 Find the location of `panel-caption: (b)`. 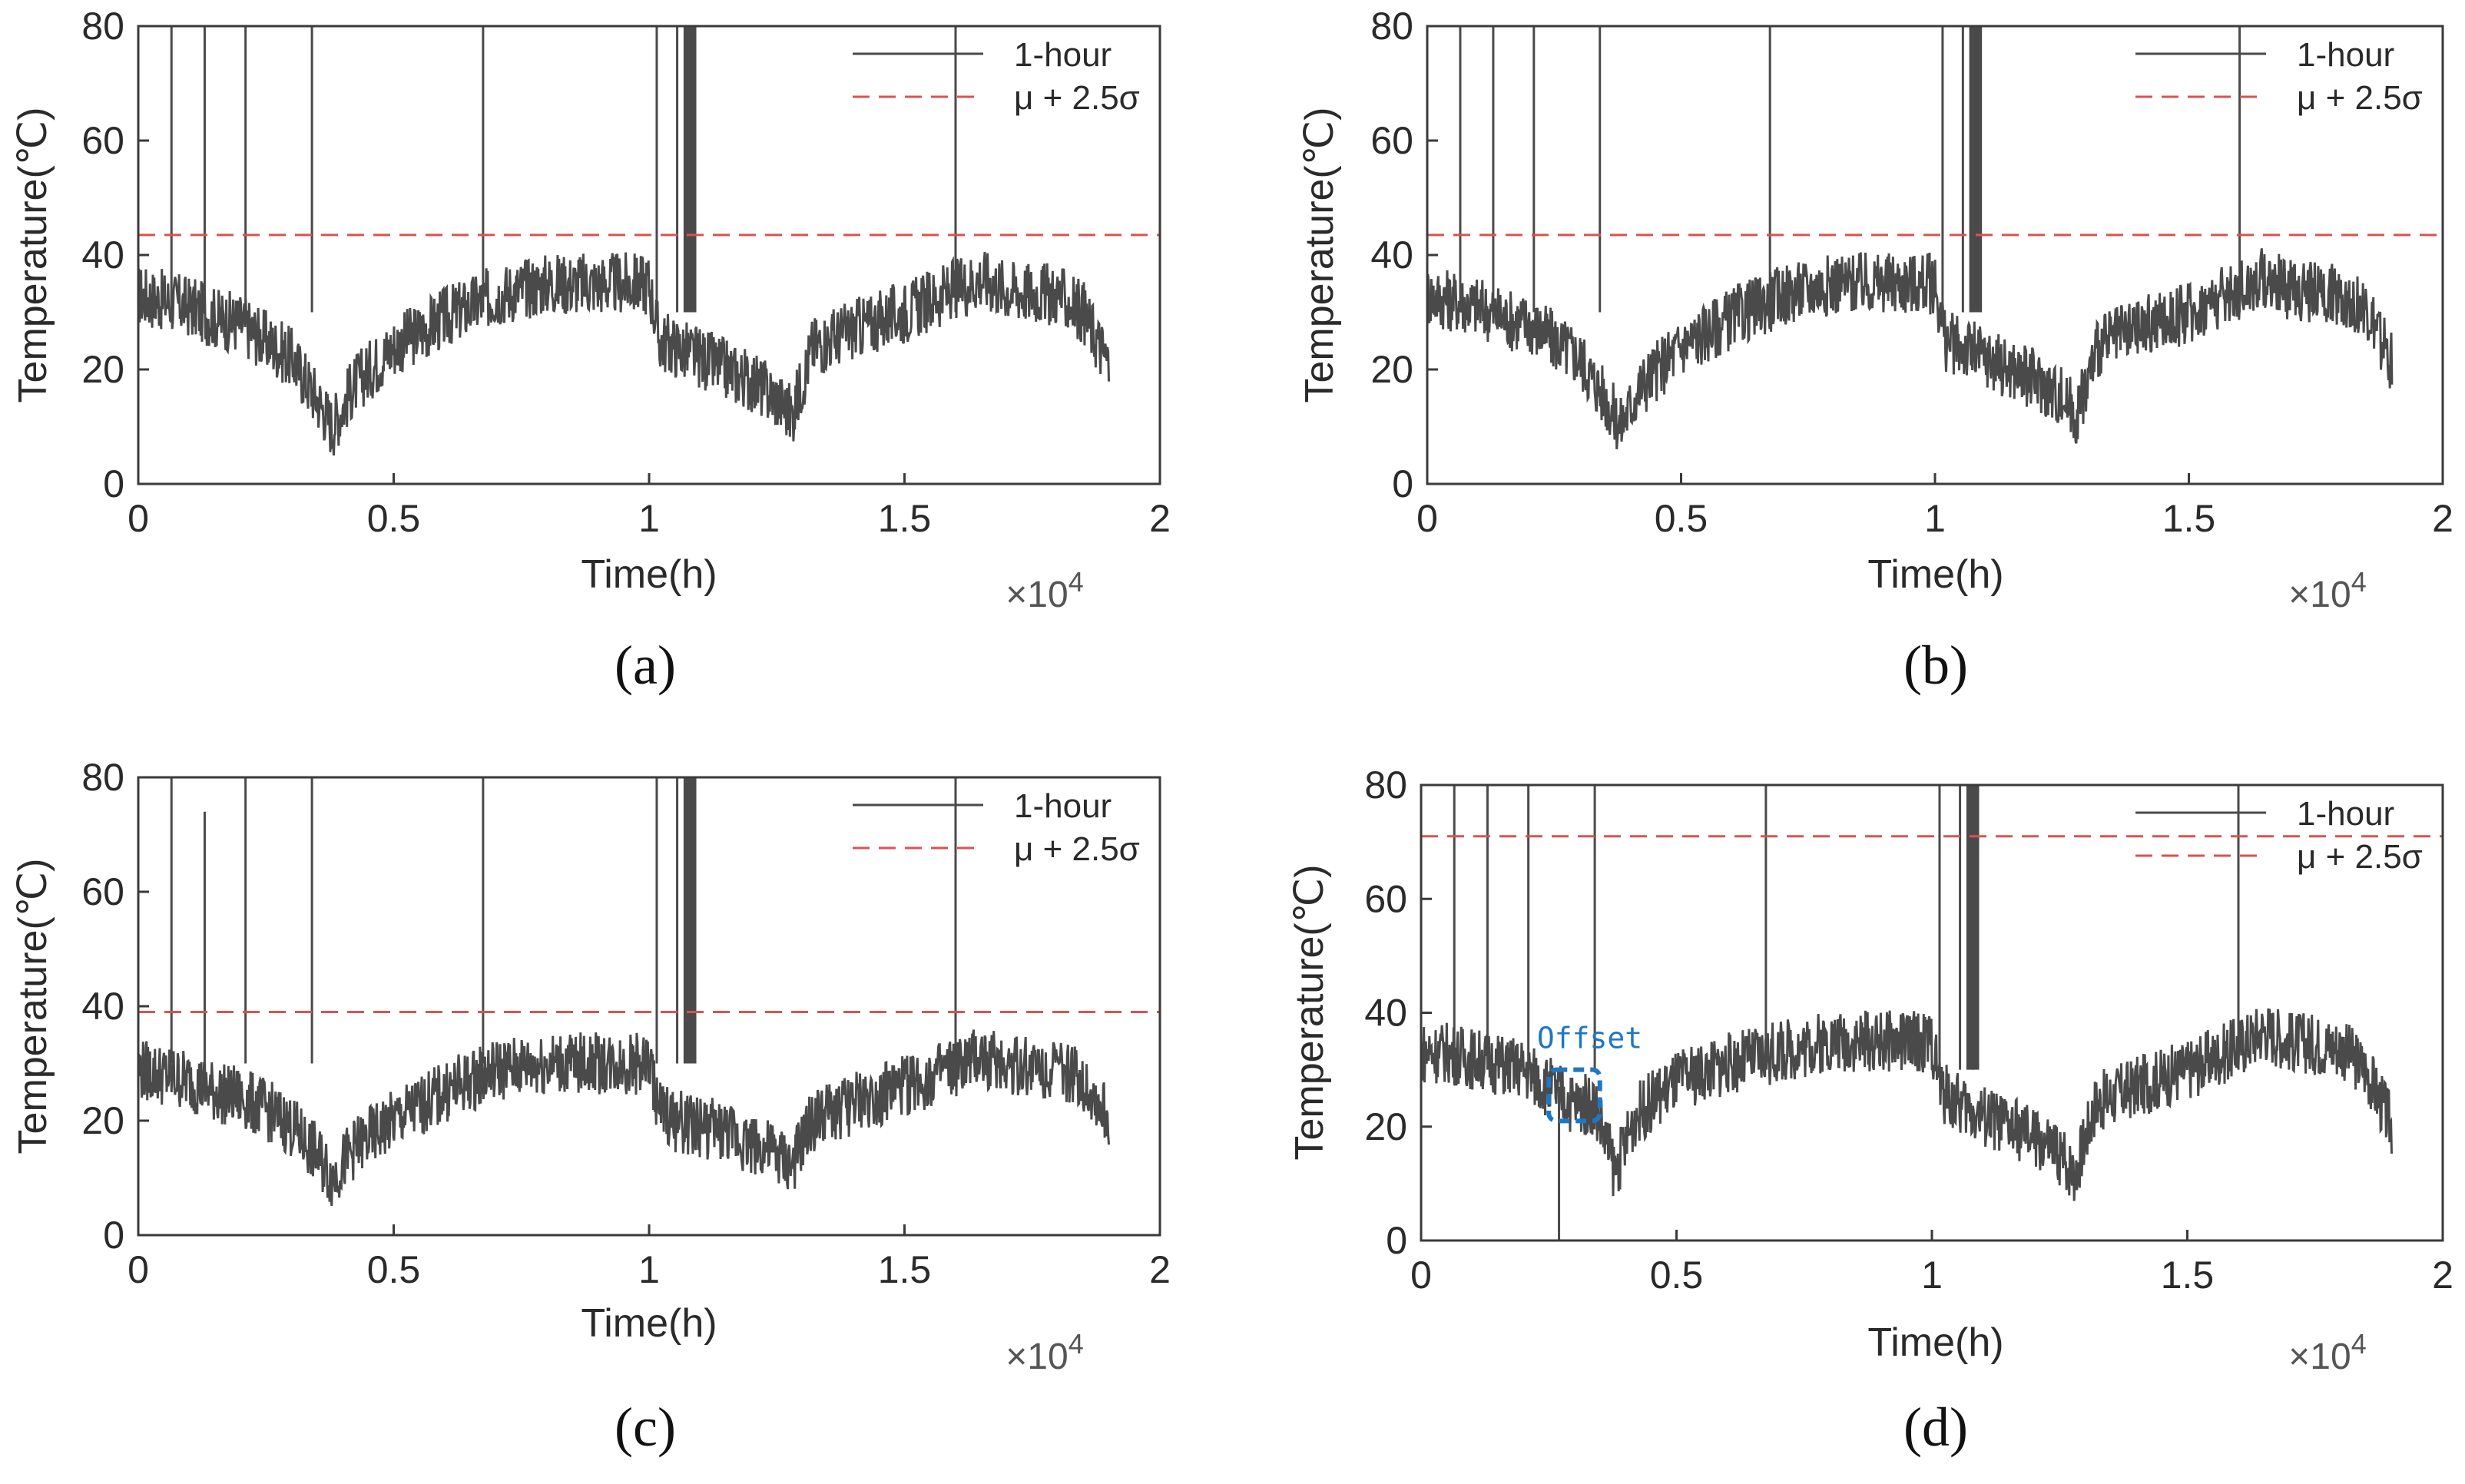

panel-caption: (b) is located at coordinates (1935, 665).